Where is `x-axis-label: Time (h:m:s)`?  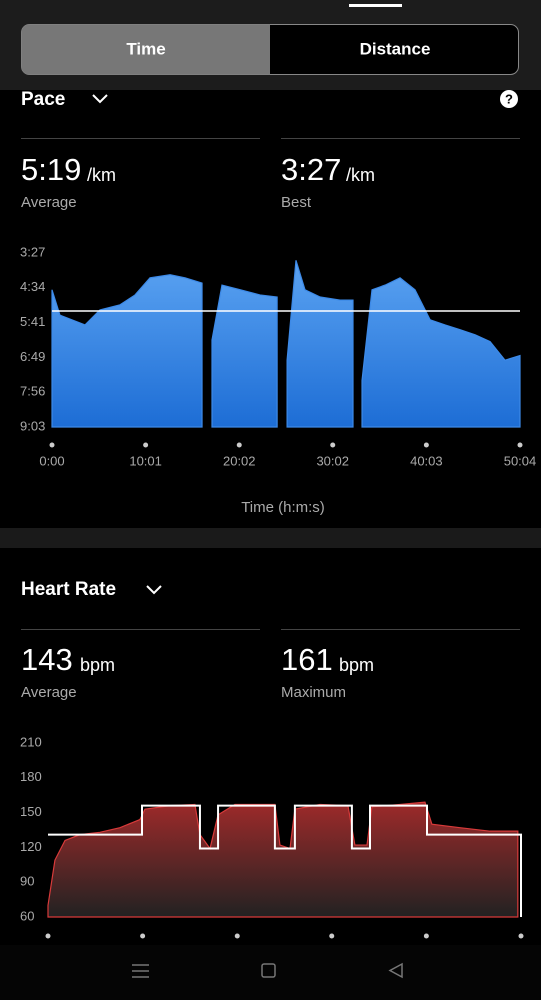 x-axis-label: Time (h:m:s) is located at coordinates (283, 507).